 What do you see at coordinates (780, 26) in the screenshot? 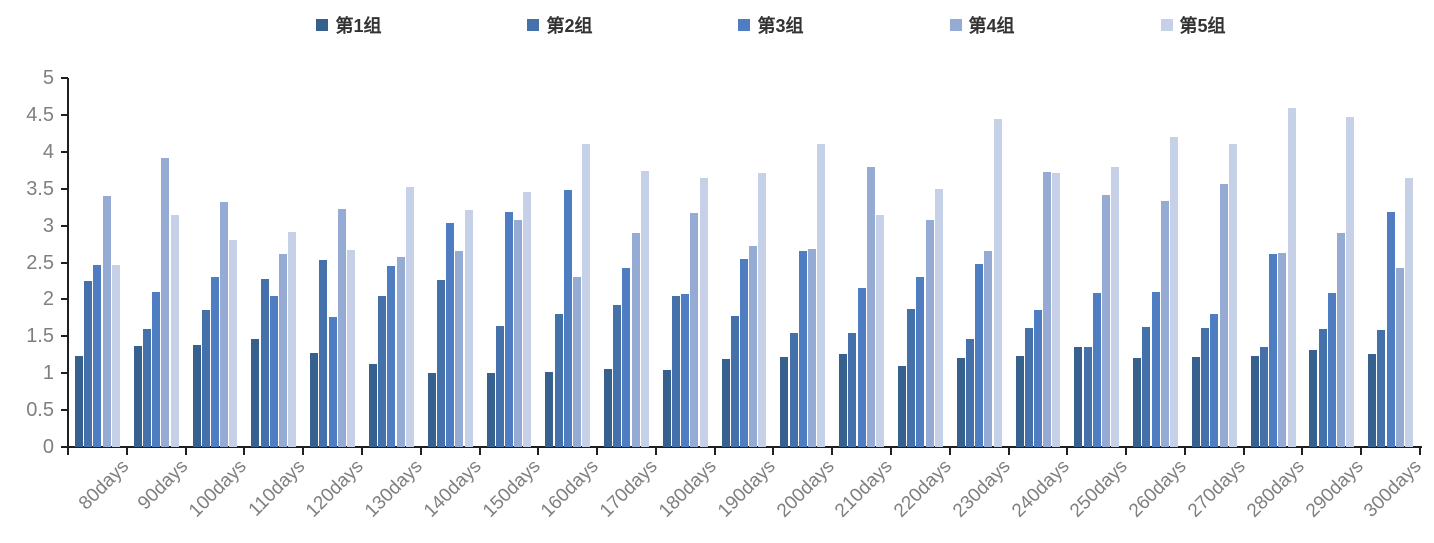
I see `legend-label: 第3组` at bounding box center [780, 26].